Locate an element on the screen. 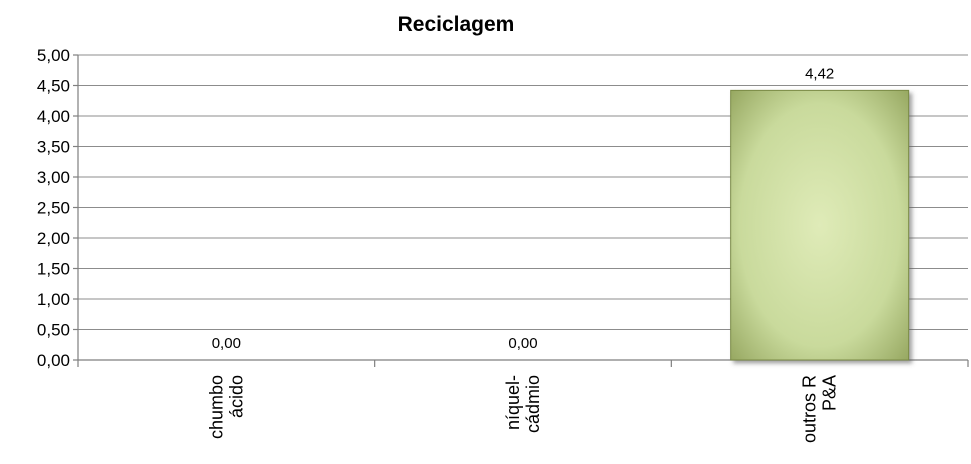  bar is located at coordinates (820, 225).